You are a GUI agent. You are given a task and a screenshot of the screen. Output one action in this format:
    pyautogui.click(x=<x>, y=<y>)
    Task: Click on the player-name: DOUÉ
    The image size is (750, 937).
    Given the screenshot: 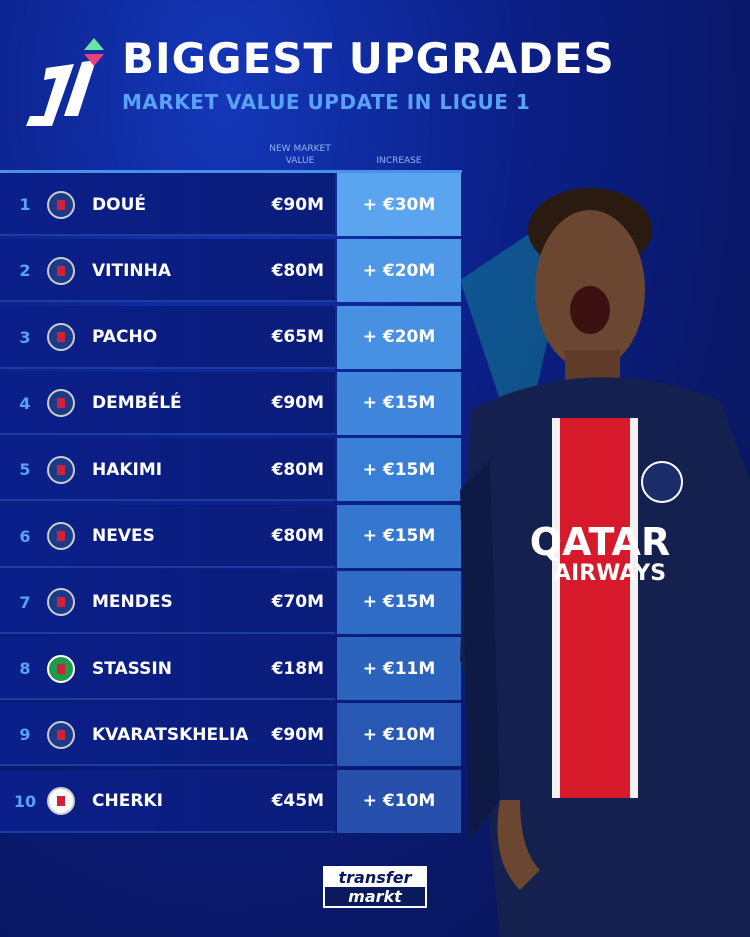 What is the action you would take?
    pyautogui.click(x=119, y=204)
    